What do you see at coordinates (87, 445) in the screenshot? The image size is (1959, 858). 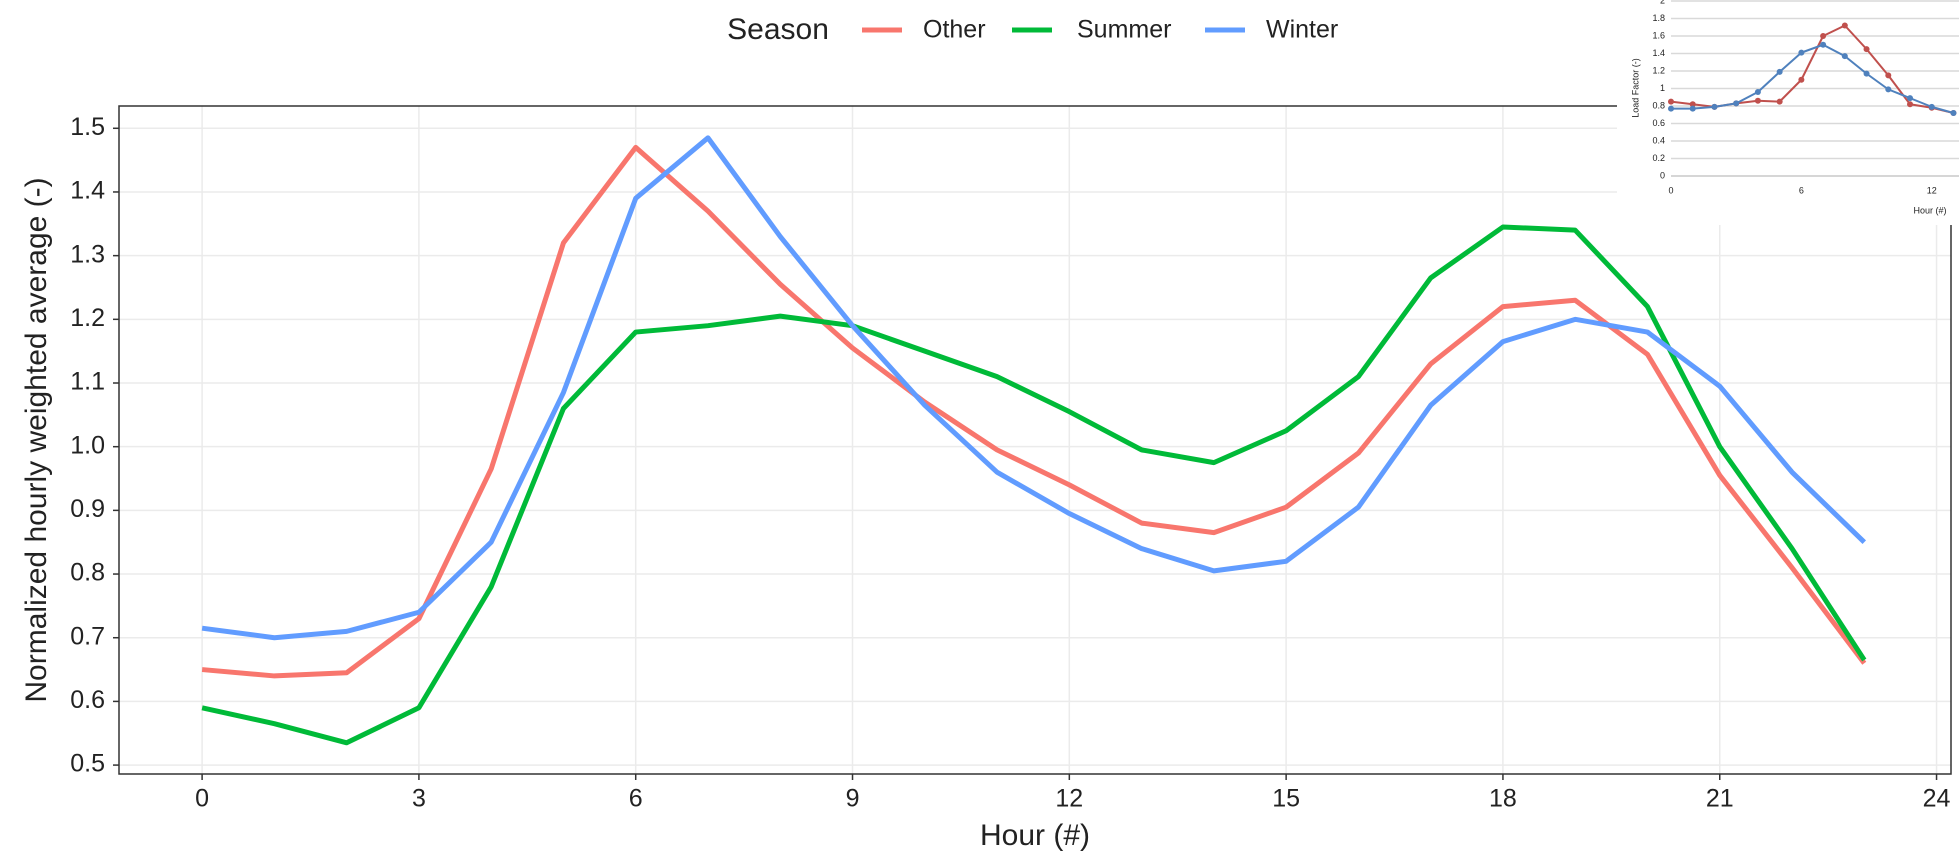 I see `y-tick-label: 1.0` at bounding box center [87, 445].